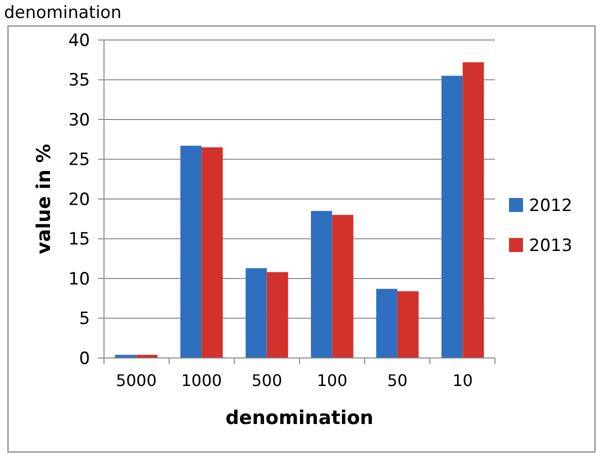  I want to click on x-tick-label: 100, so click(332, 380).